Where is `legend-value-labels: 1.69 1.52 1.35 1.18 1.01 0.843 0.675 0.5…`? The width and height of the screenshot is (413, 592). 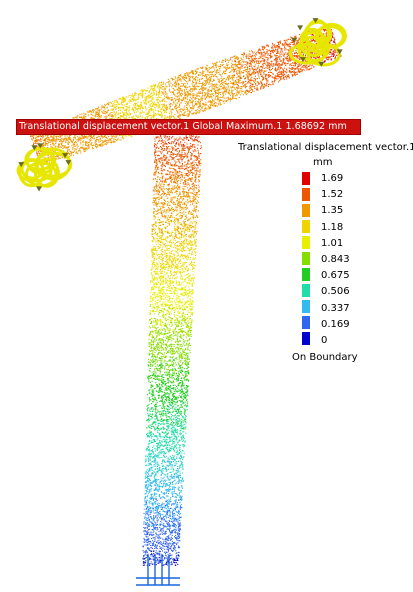
legend-value-labels: 1.69 1.52 1.35 1.18 1.01 0.843 0.675 0.5… is located at coordinates (335, 262).